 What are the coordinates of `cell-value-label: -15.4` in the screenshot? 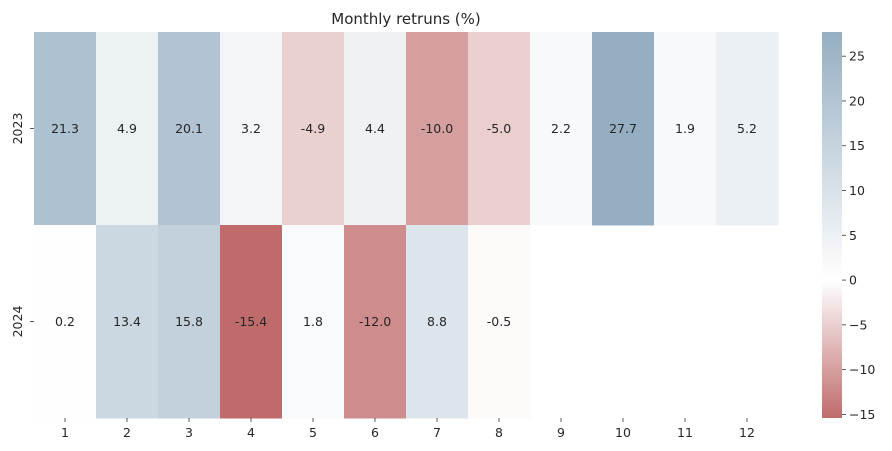 It's located at (251, 321).